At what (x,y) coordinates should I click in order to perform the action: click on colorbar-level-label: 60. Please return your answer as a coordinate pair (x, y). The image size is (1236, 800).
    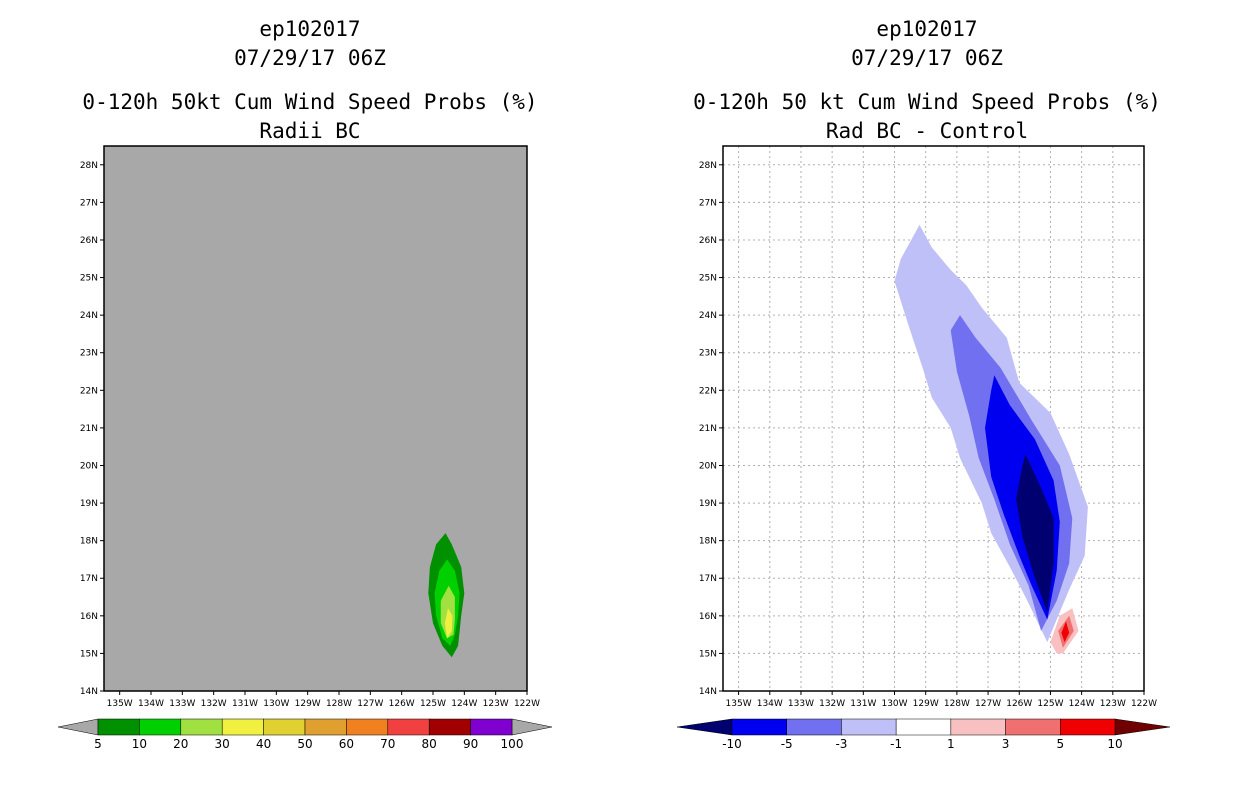
    Looking at the image, I should click on (346, 744).